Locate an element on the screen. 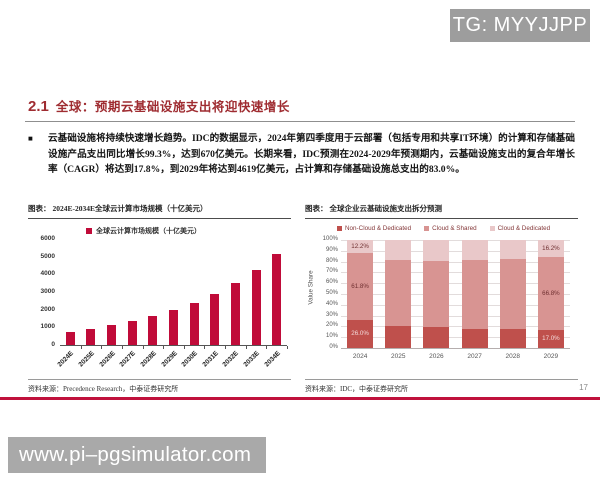 Image resolution: width=600 pixels, height=480 pixels. segment-data-label: 17.0% is located at coordinates (551, 338).